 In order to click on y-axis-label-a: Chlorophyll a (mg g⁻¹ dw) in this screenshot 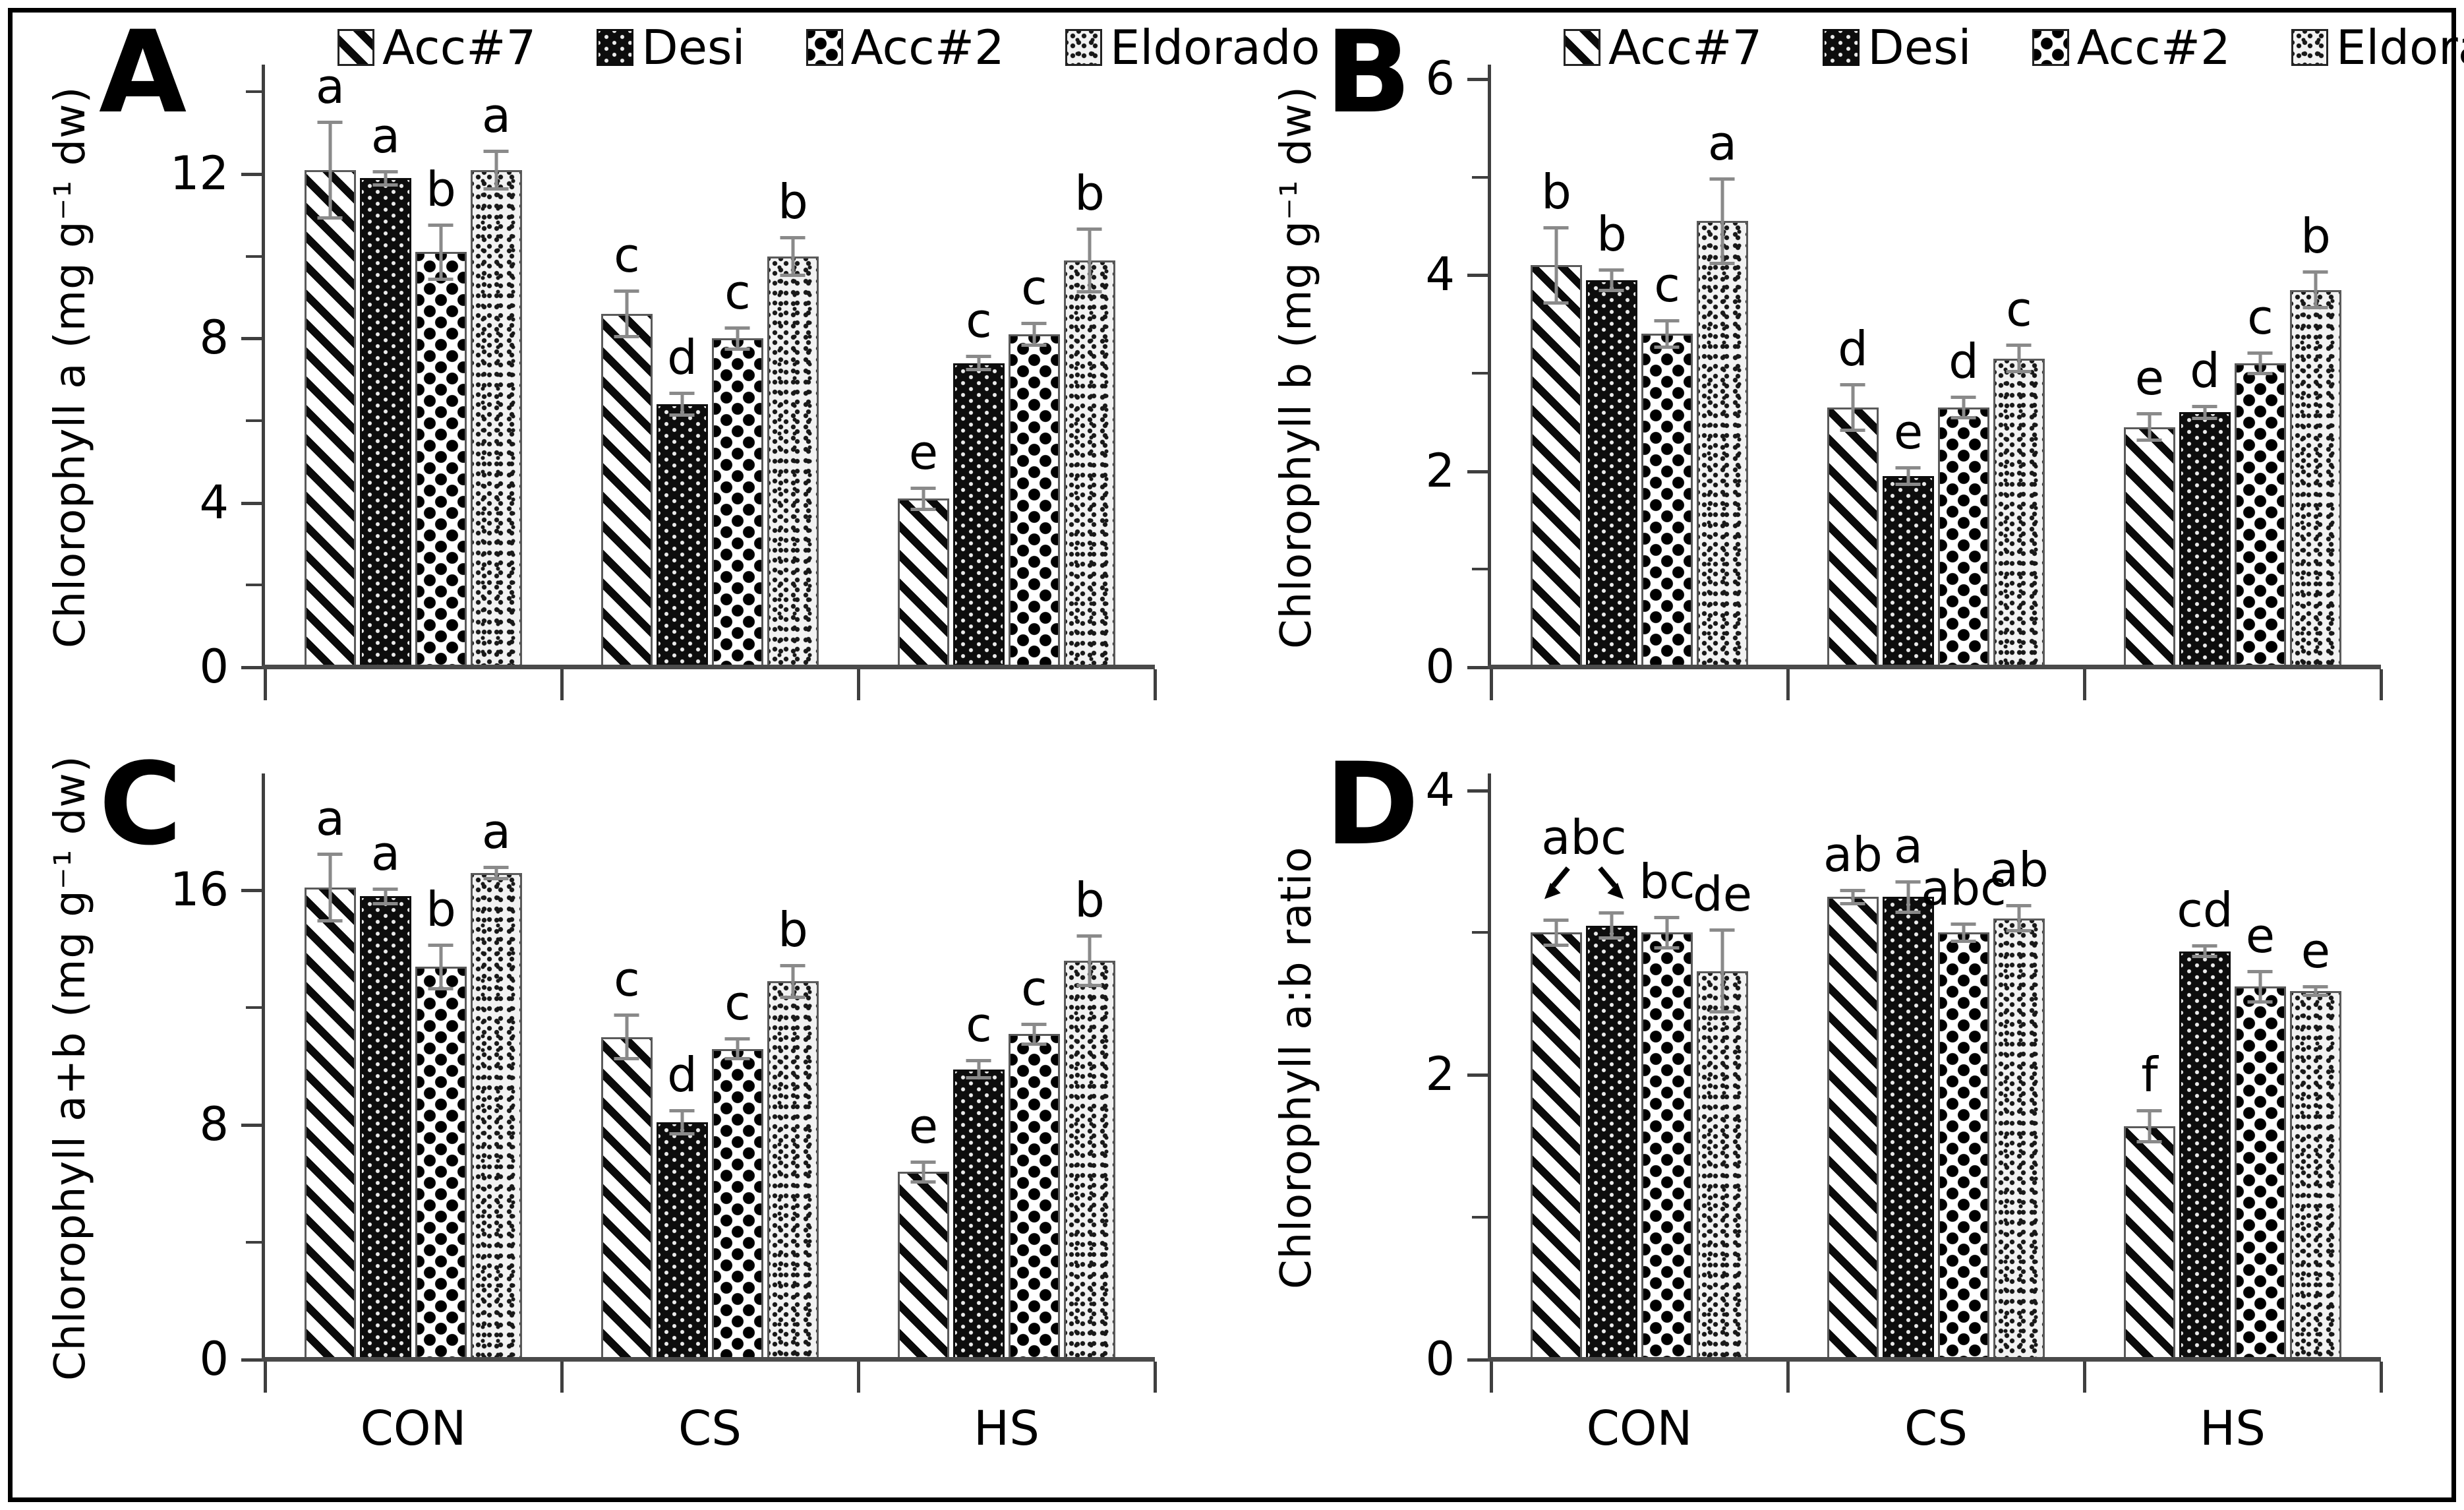, I will do `click(70, 367)`.